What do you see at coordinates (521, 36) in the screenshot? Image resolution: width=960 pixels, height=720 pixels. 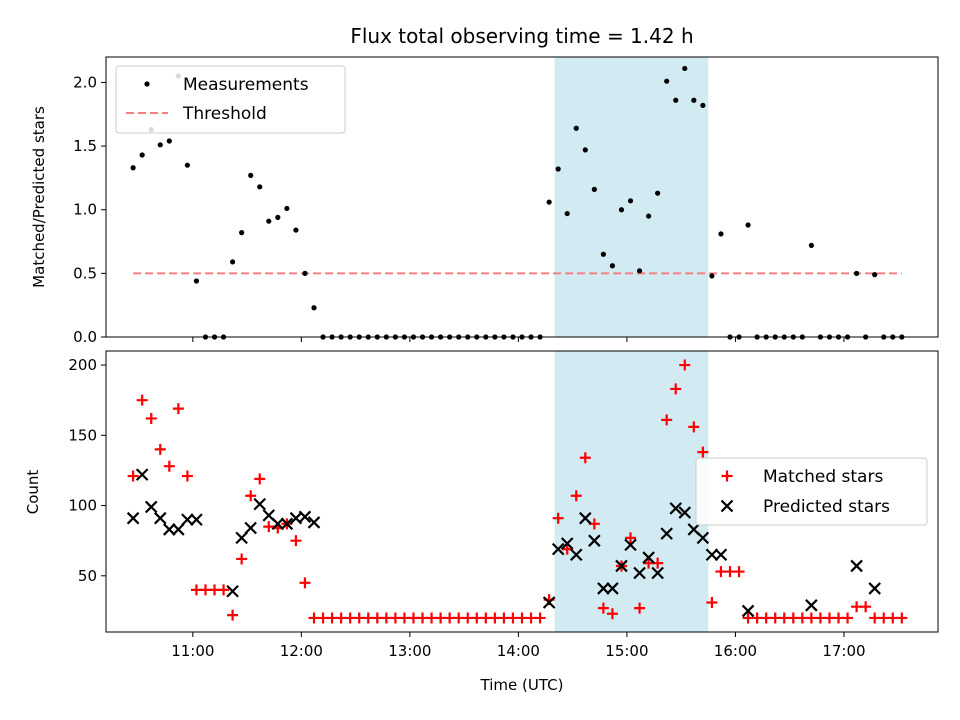 I see `chart-title: Flux total observing time = 1.42 h` at bounding box center [521, 36].